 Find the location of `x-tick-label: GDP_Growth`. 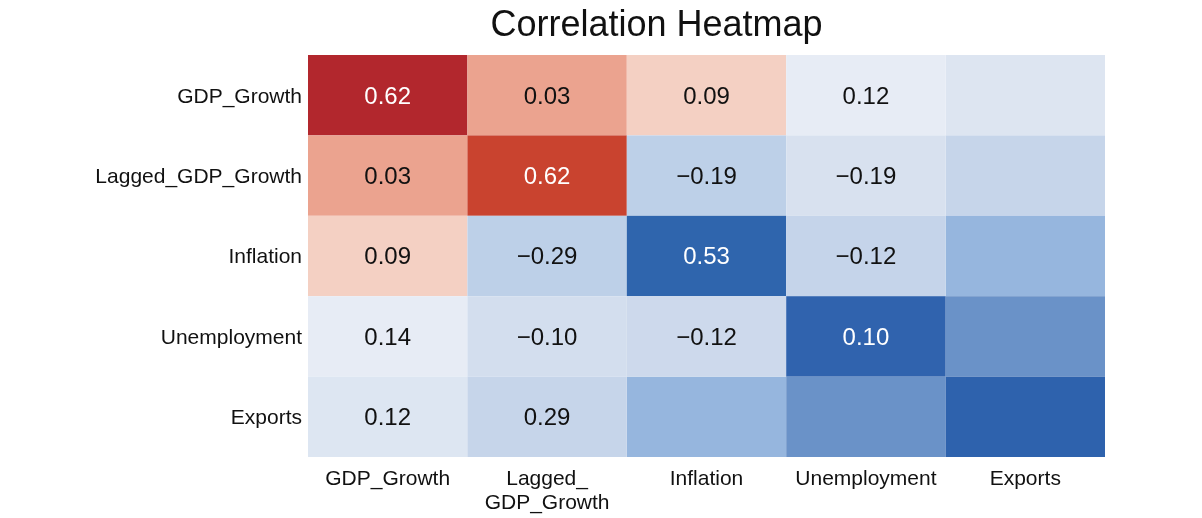

x-tick-label: GDP_Growth is located at coordinates (388, 478).